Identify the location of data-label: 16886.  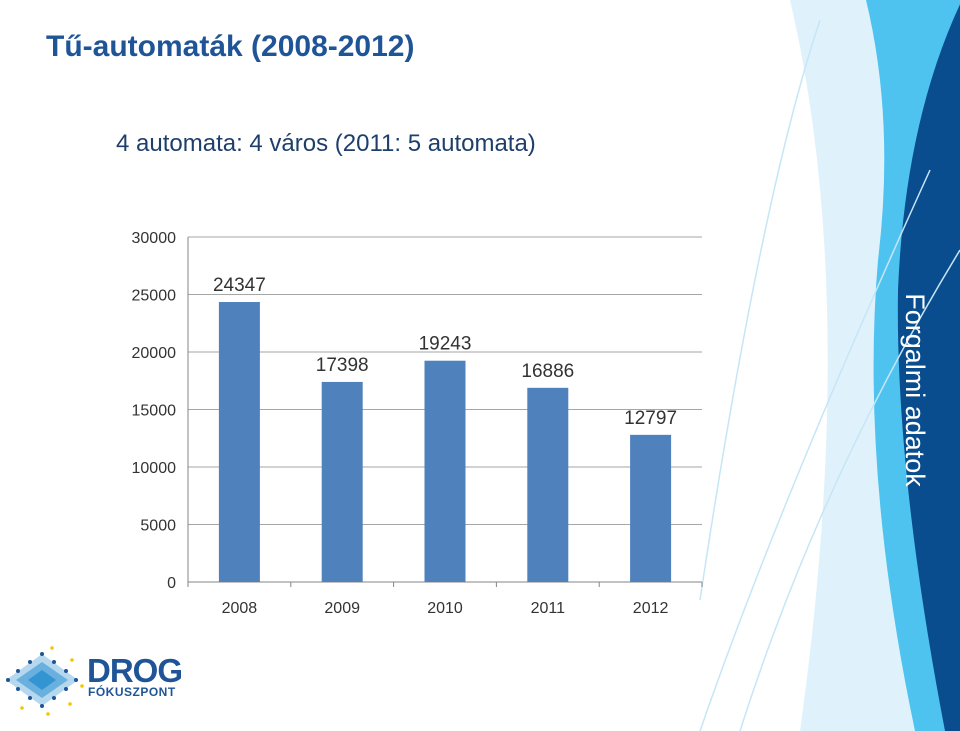
(547, 371).